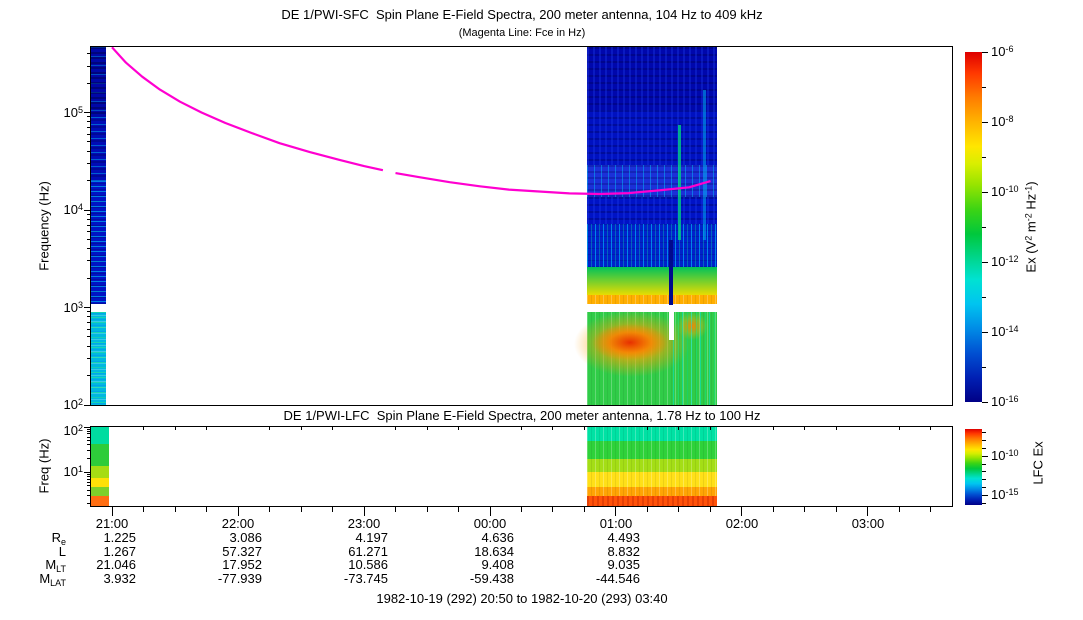 The image size is (1083, 620). What do you see at coordinates (1005, 401) in the screenshot?
I see `sfc-colorbar-tick-label: 10-16` at bounding box center [1005, 401].